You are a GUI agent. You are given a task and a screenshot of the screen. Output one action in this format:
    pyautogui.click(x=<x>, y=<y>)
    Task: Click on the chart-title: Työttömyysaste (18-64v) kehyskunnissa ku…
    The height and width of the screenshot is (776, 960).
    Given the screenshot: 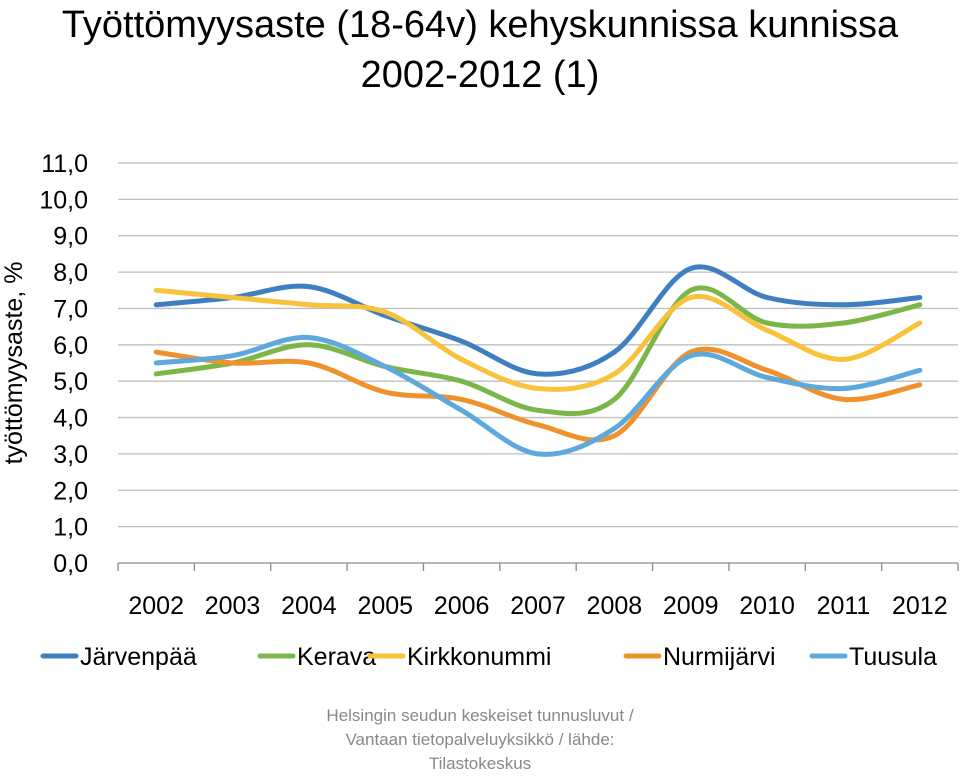 What is the action you would take?
    pyautogui.click(x=480, y=50)
    